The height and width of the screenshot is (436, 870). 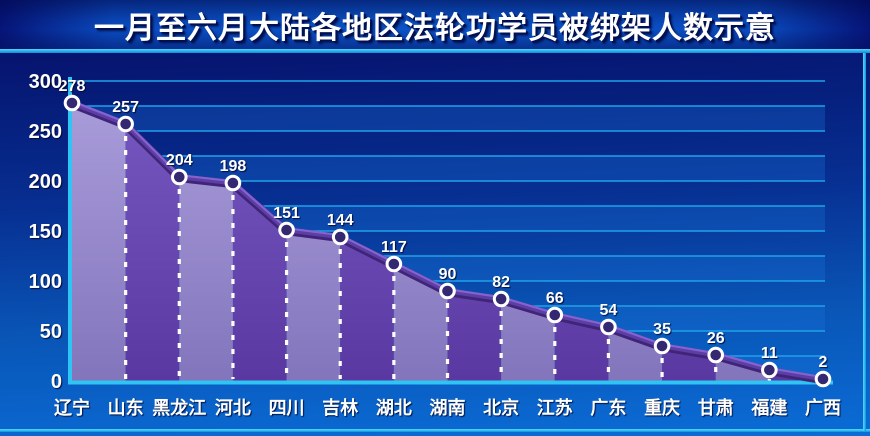 What do you see at coordinates (608, 327) in the screenshot?
I see `data-point-广东` at bounding box center [608, 327].